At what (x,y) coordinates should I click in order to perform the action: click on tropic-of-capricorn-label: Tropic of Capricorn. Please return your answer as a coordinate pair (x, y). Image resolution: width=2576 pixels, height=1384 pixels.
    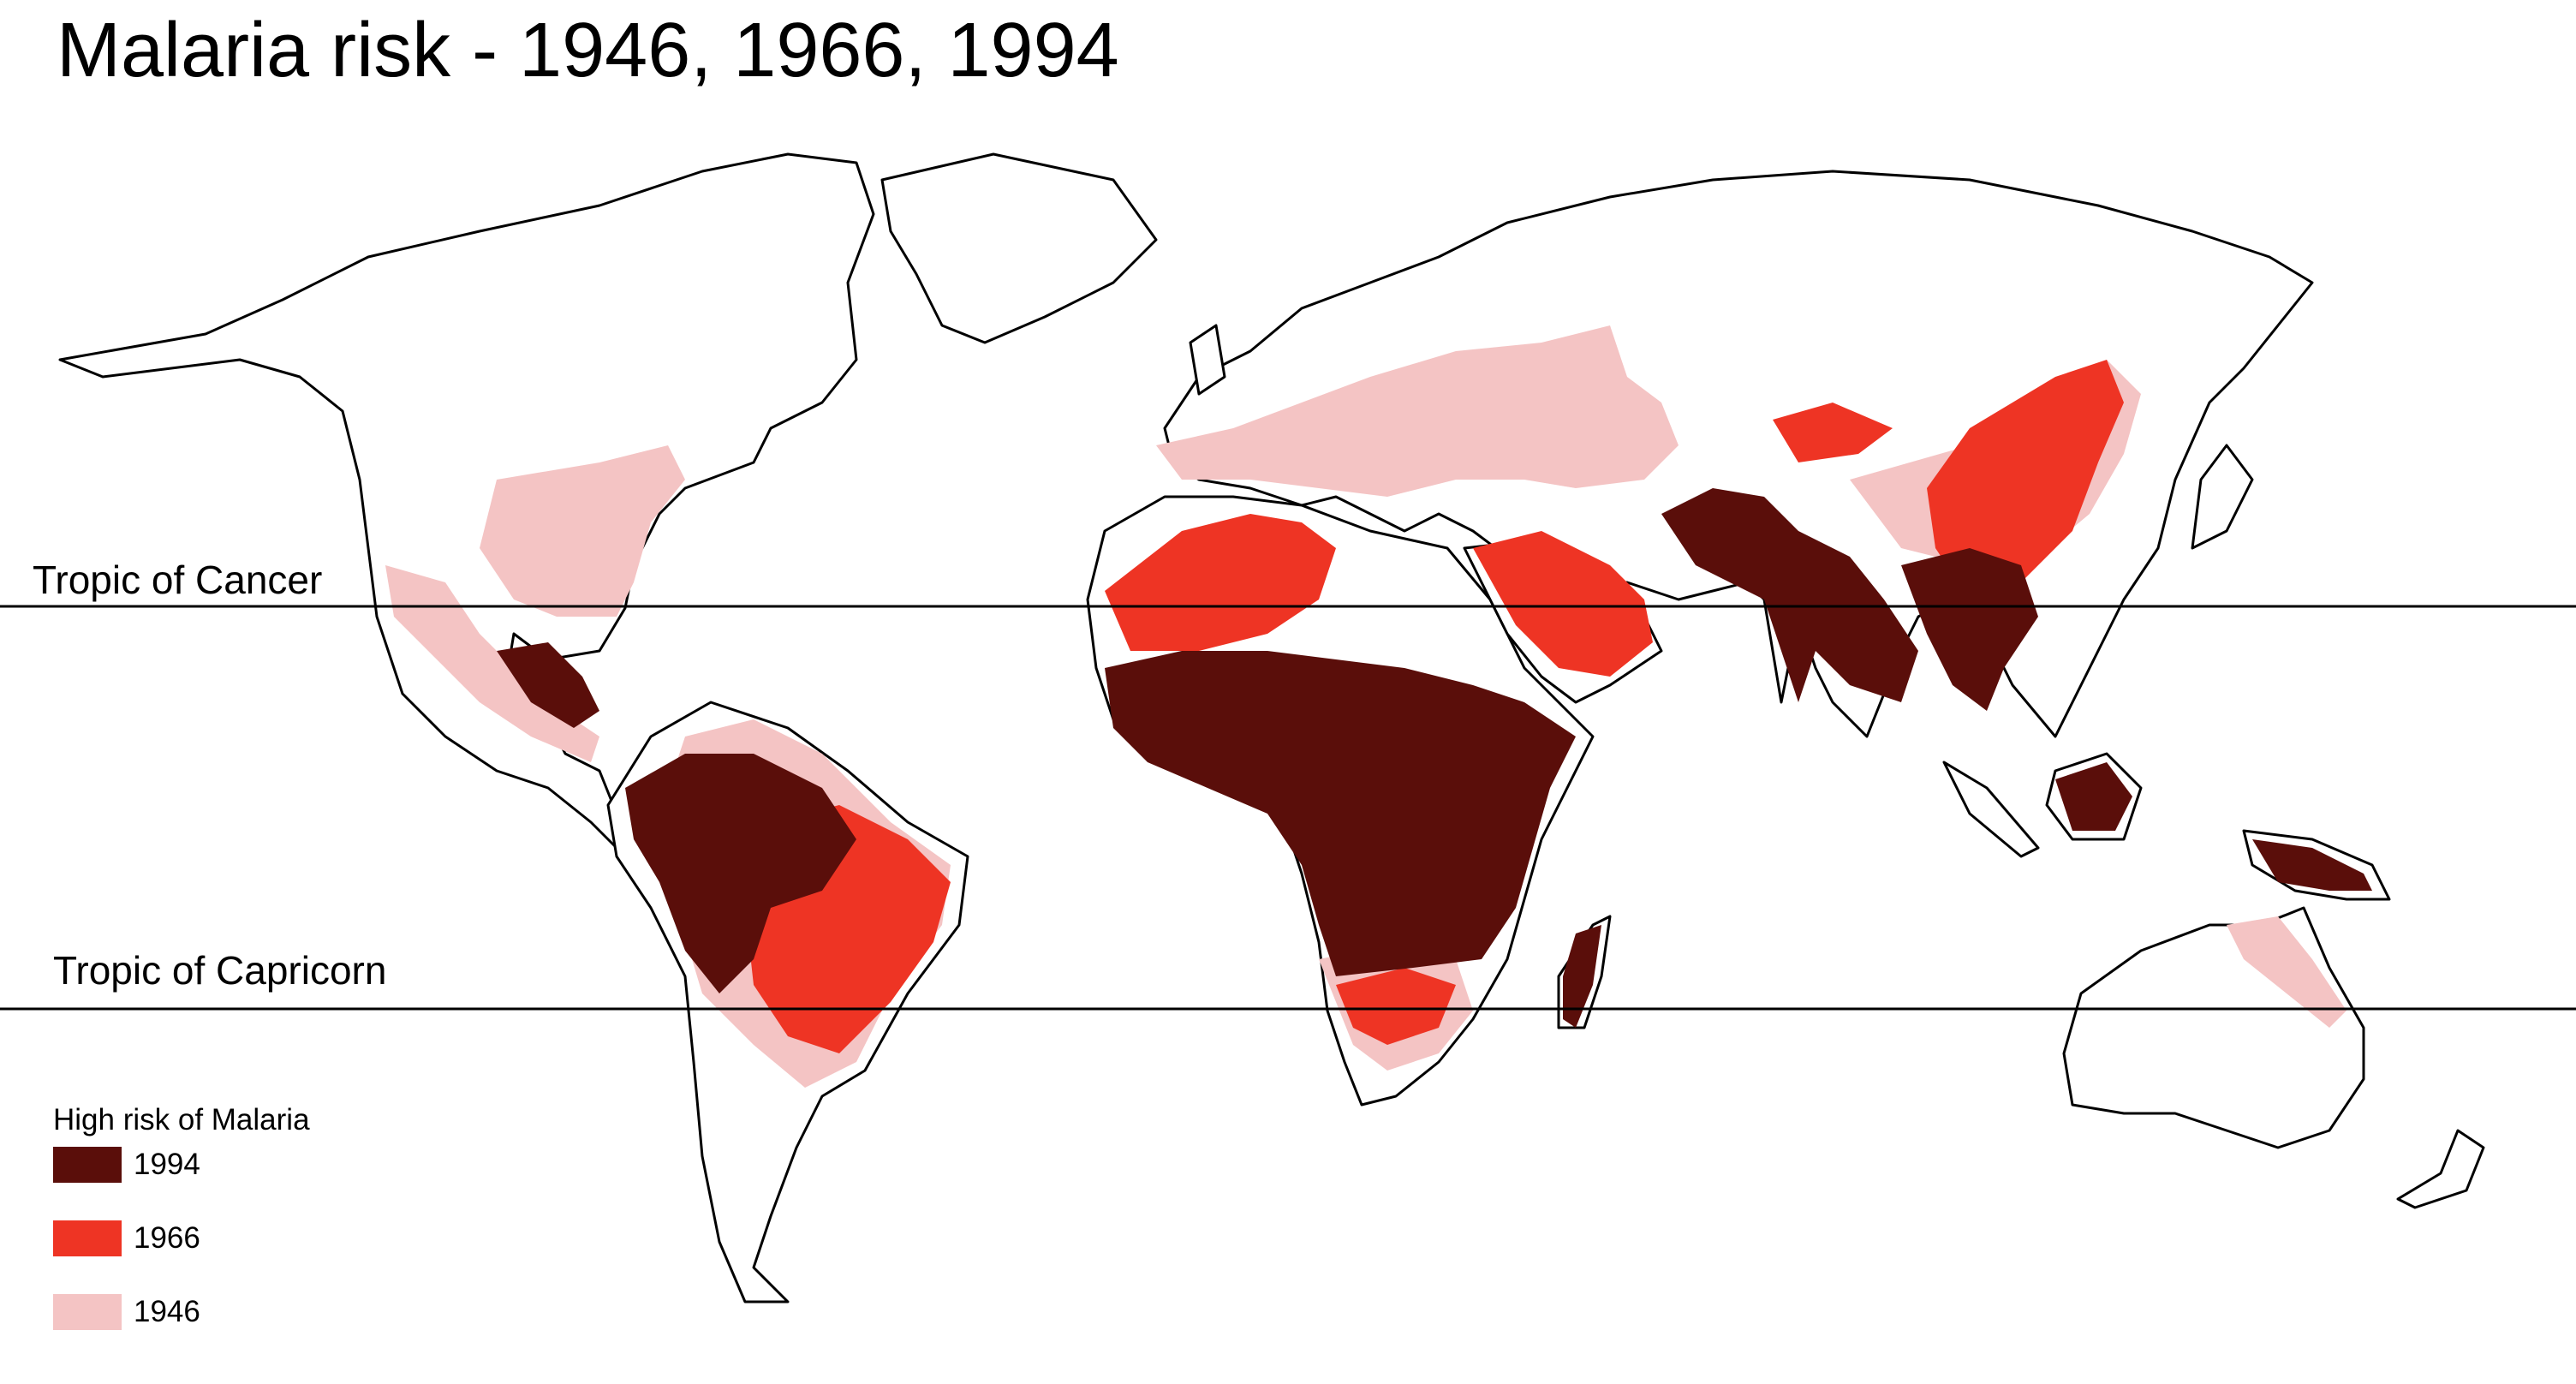
    Looking at the image, I should click on (220, 970).